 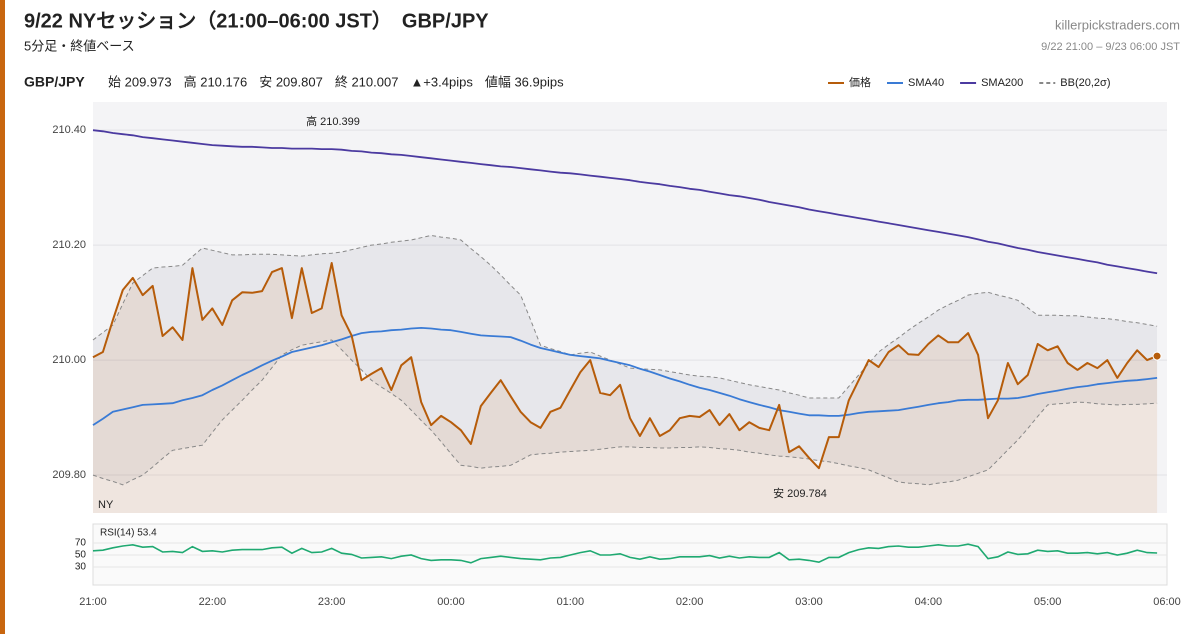 What do you see at coordinates (69, 130) in the screenshot?
I see `y-tick-label: 210.40` at bounding box center [69, 130].